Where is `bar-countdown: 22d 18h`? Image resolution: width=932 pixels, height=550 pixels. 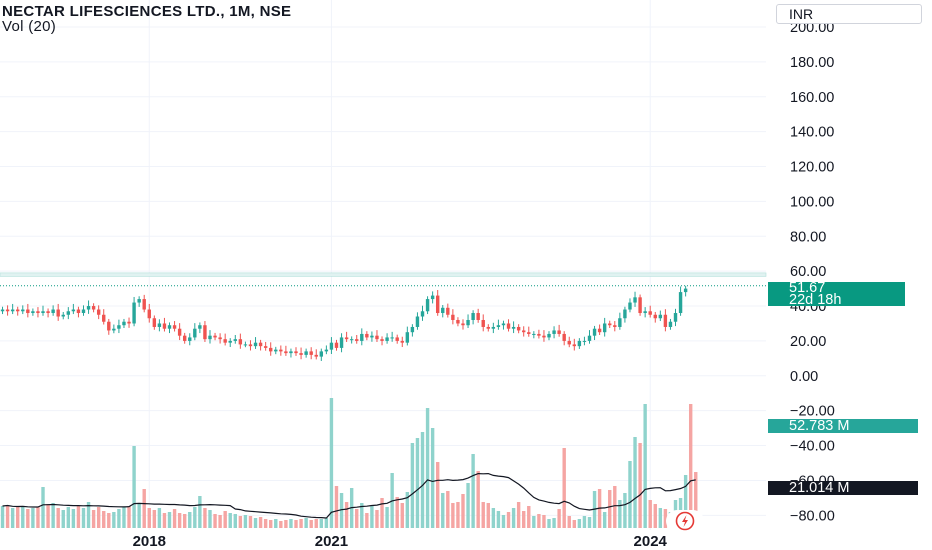 bar-countdown: 22d 18h is located at coordinates (815, 300).